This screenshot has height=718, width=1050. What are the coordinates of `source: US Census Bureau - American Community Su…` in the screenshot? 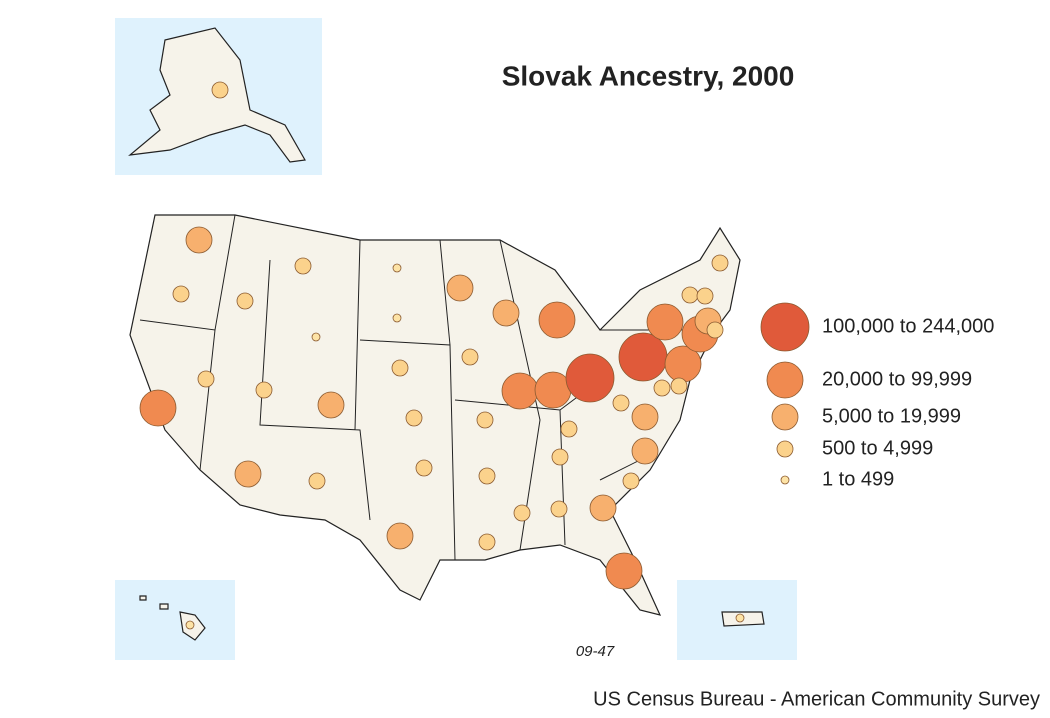 It's located at (816, 699).